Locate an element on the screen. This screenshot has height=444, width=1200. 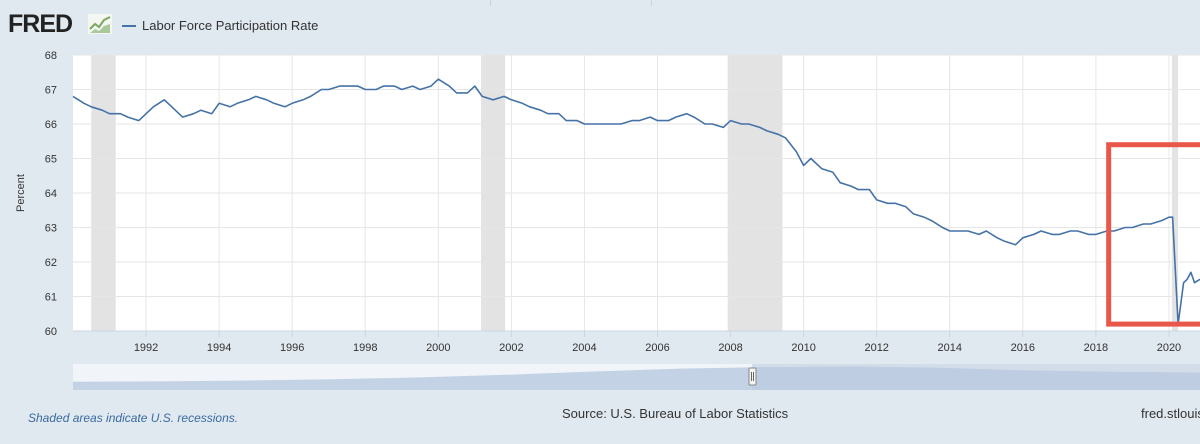
x-tick-label: 2004 is located at coordinates (584, 348).